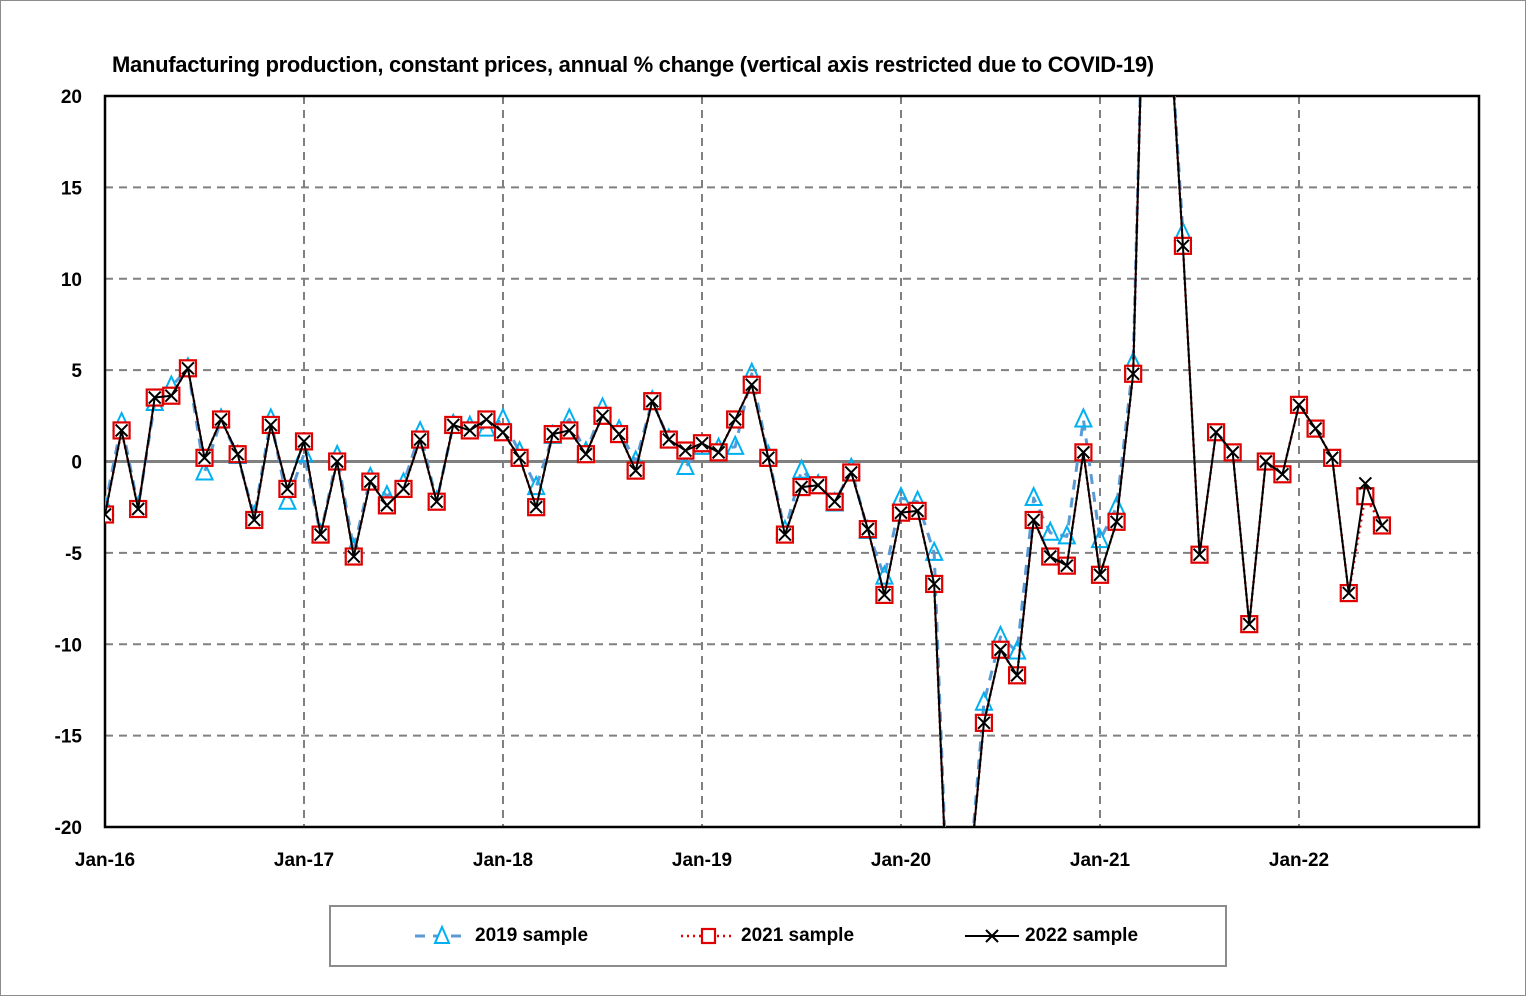 Image resolution: width=1526 pixels, height=996 pixels. What do you see at coordinates (1100, 860) in the screenshot?
I see `x-tick-label: Jan-21` at bounding box center [1100, 860].